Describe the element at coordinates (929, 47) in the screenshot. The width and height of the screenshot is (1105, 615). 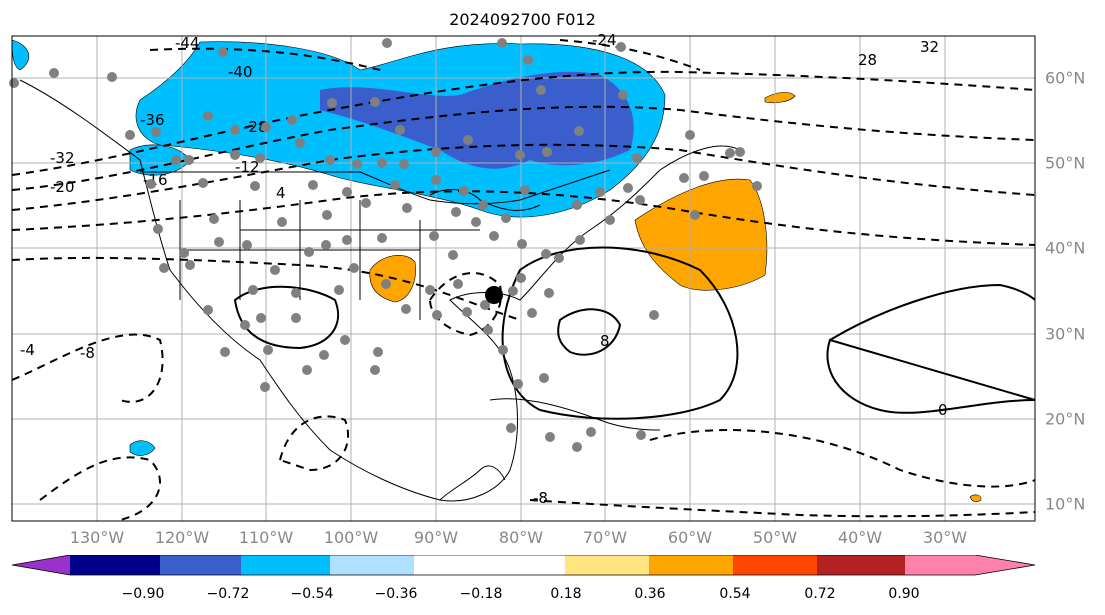
I see `contour-label: 32` at that location.